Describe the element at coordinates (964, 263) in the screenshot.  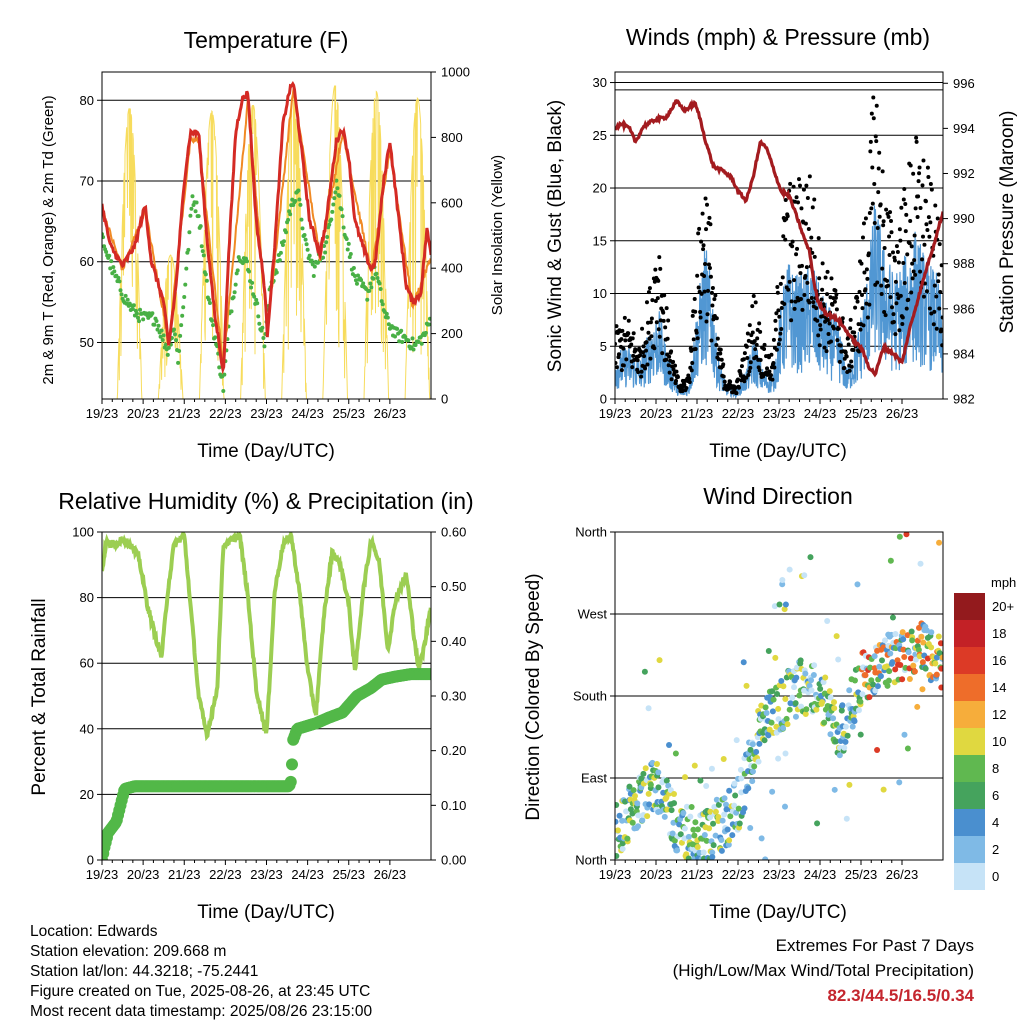
I see `y2-tick-label: 988` at that location.